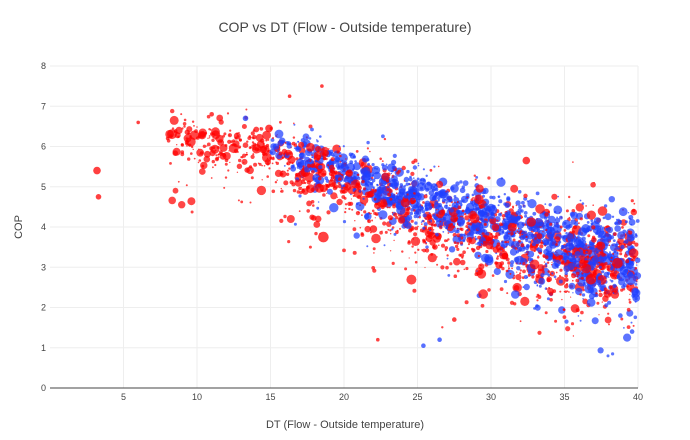 The height and width of the screenshot is (440, 690). I want to click on red-notable-point, so click(323, 237).